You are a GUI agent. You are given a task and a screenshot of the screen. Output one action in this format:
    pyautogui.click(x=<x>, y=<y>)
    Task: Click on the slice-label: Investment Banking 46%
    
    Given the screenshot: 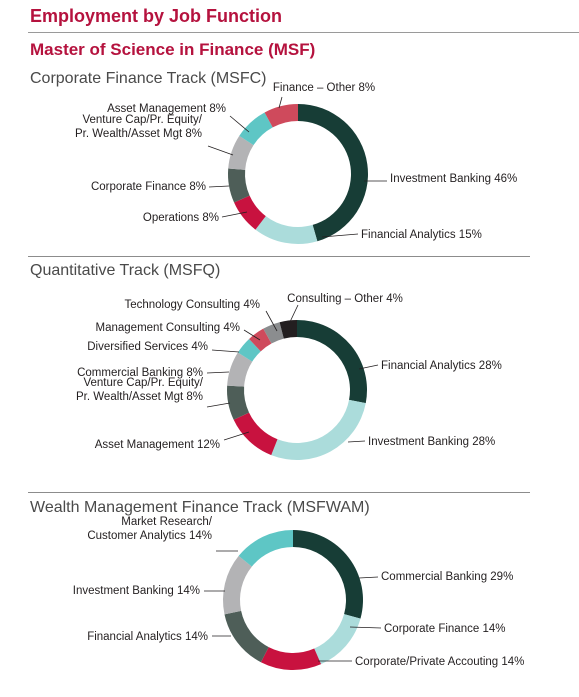 What is the action you would take?
    pyautogui.click(x=453, y=179)
    